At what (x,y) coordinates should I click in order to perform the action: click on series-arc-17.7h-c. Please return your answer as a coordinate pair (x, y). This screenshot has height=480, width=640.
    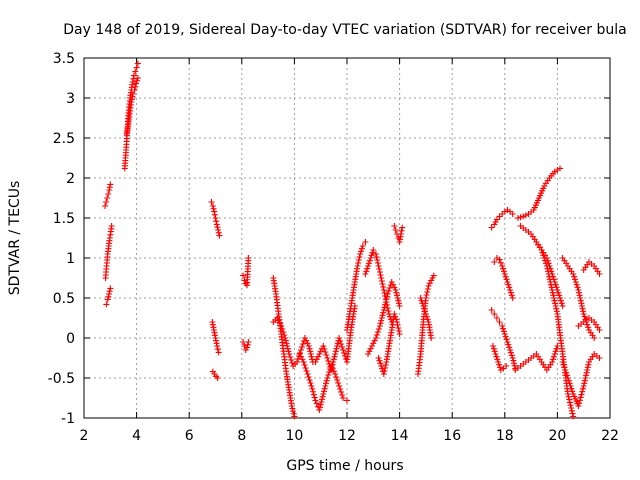
    Looking at the image, I should click on (499, 358).